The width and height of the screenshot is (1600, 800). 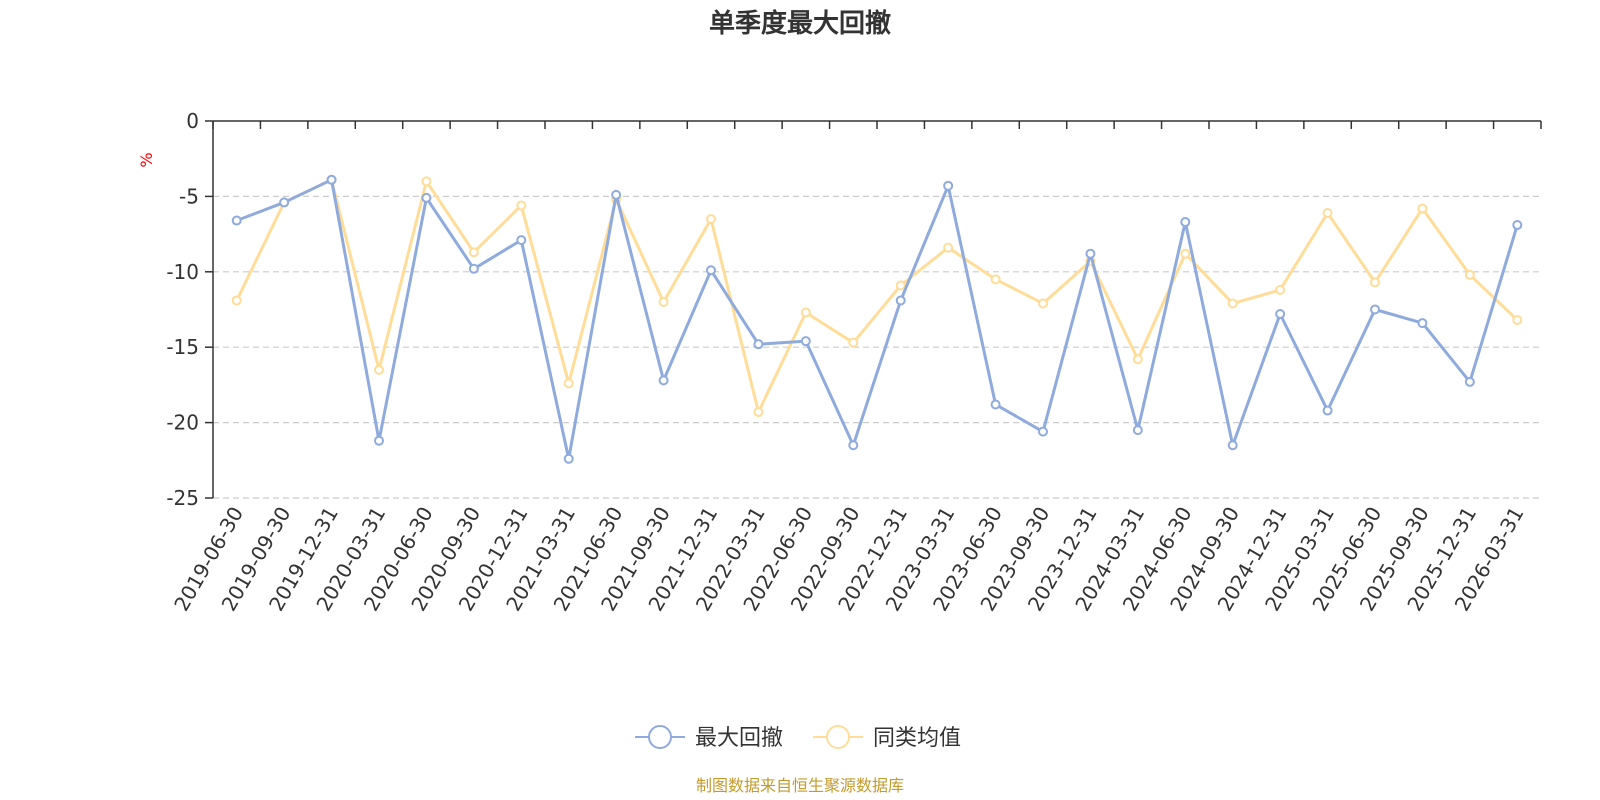 What do you see at coordinates (146, 159) in the screenshot?
I see `y-axis-unit: %` at bounding box center [146, 159].